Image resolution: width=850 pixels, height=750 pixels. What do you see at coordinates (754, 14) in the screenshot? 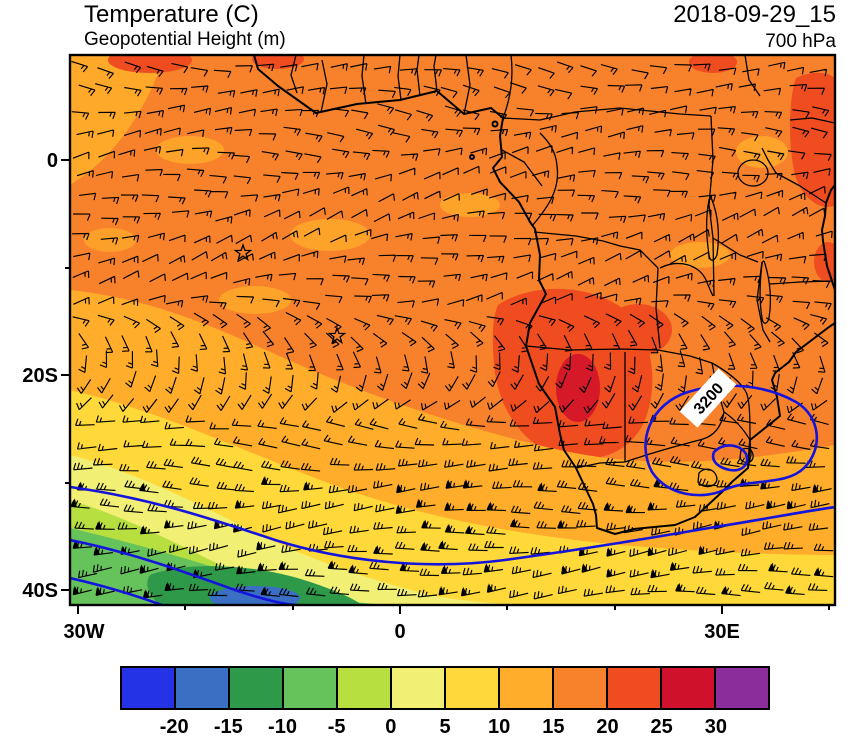
I see `valid-datetime: 2018-09-29_15` at bounding box center [754, 14].